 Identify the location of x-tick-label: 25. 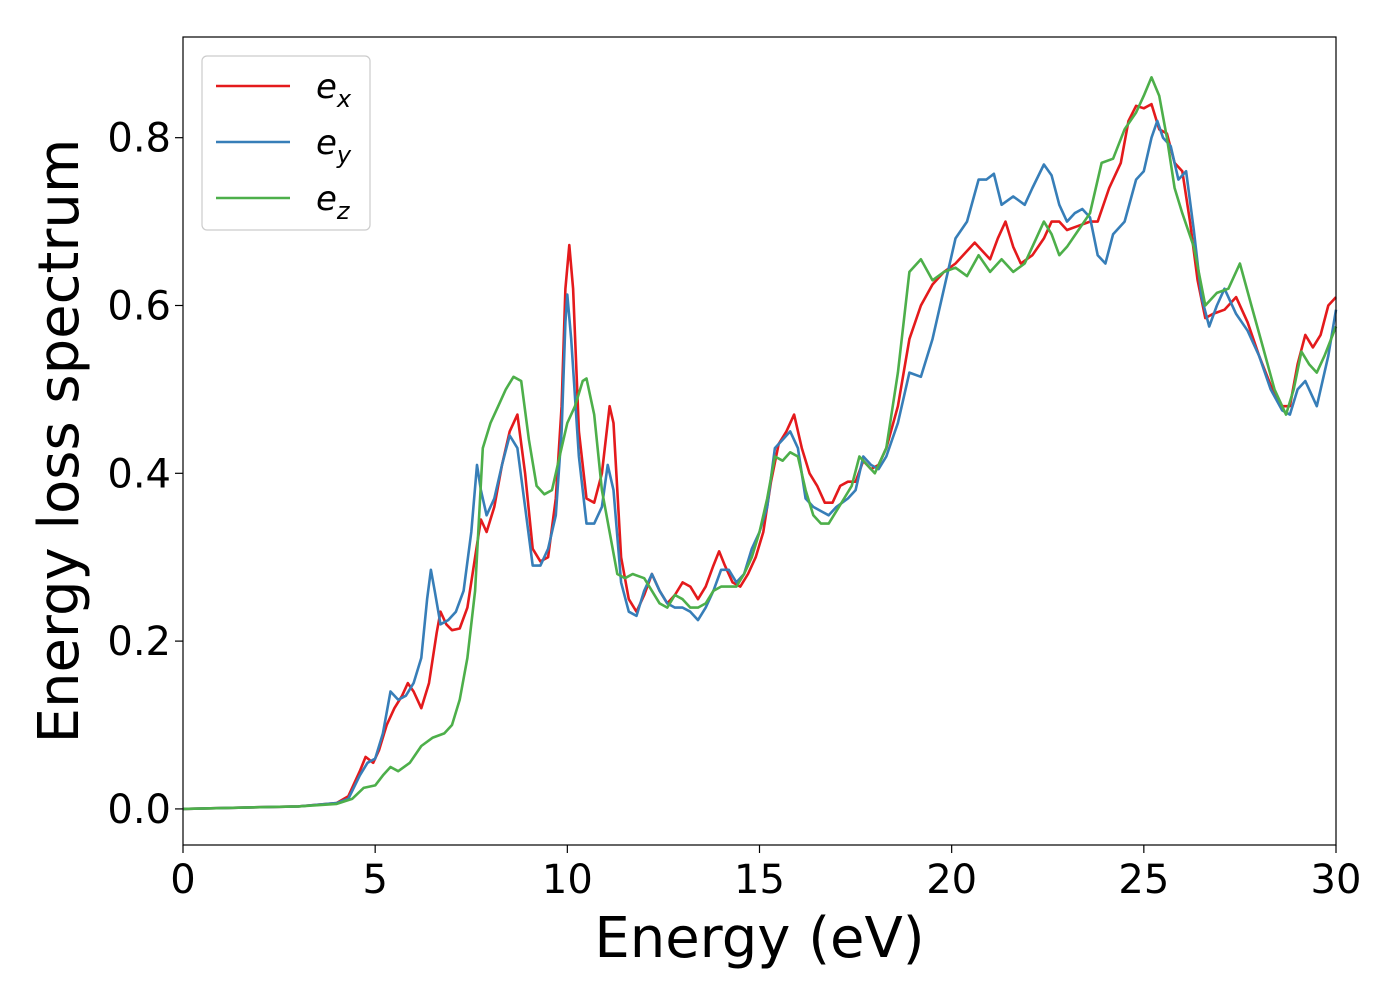
(1143, 880).